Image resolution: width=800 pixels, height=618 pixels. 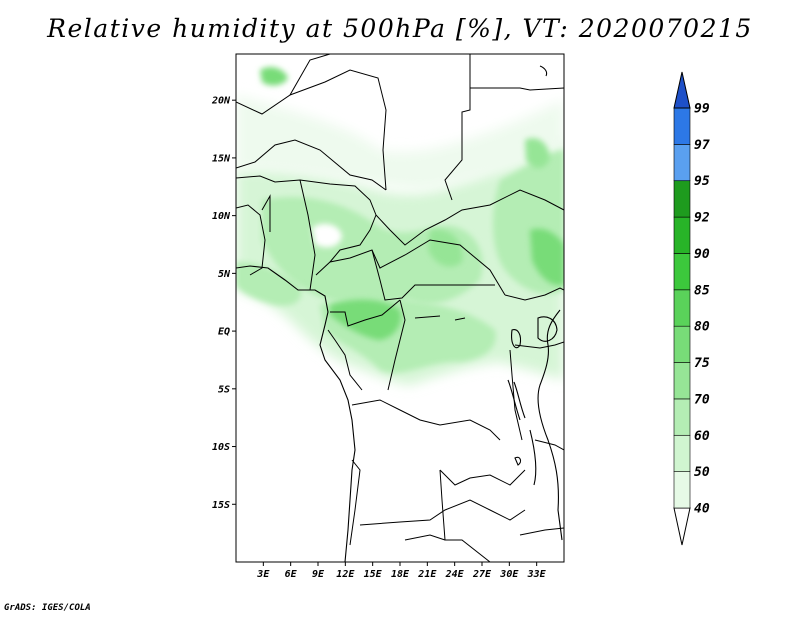 I want to click on colorbar-level-label: 92, so click(x=702, y=218).